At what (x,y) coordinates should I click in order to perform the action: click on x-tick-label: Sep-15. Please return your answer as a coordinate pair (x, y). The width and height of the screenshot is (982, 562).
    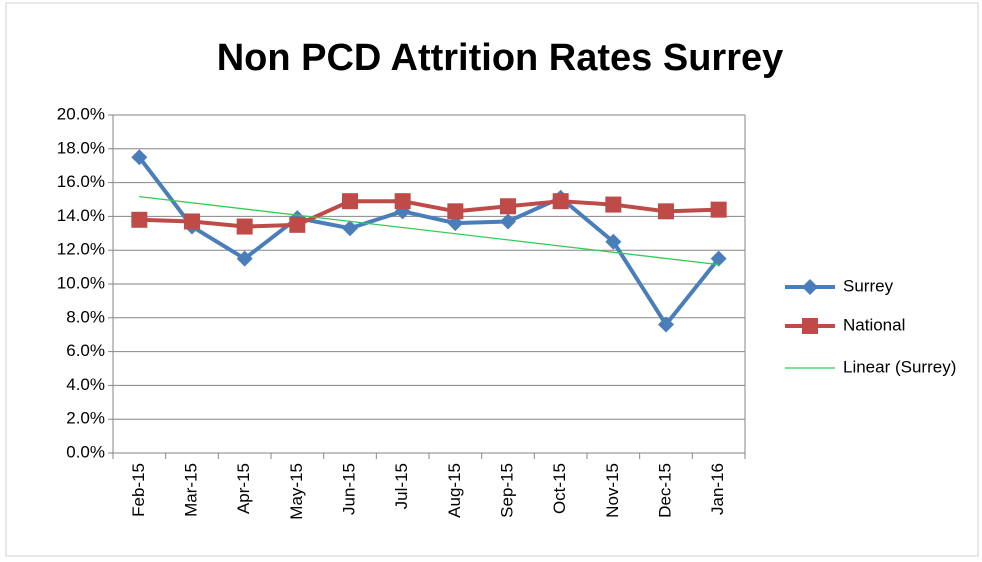
    Looking at the image, I should click on (506, 490).